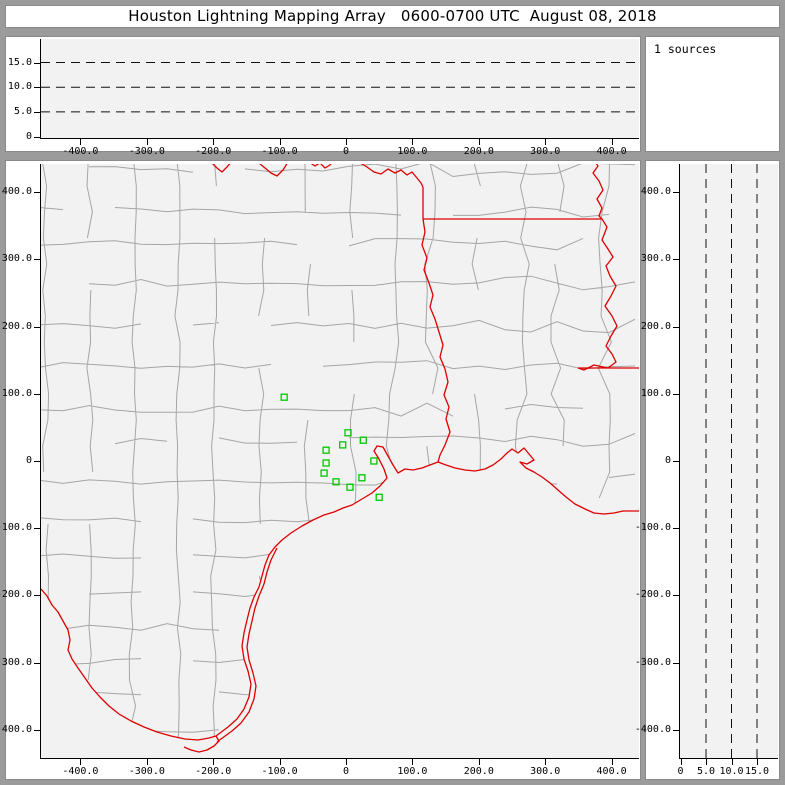  I want to click on y-axis-line, so click(40, 89).